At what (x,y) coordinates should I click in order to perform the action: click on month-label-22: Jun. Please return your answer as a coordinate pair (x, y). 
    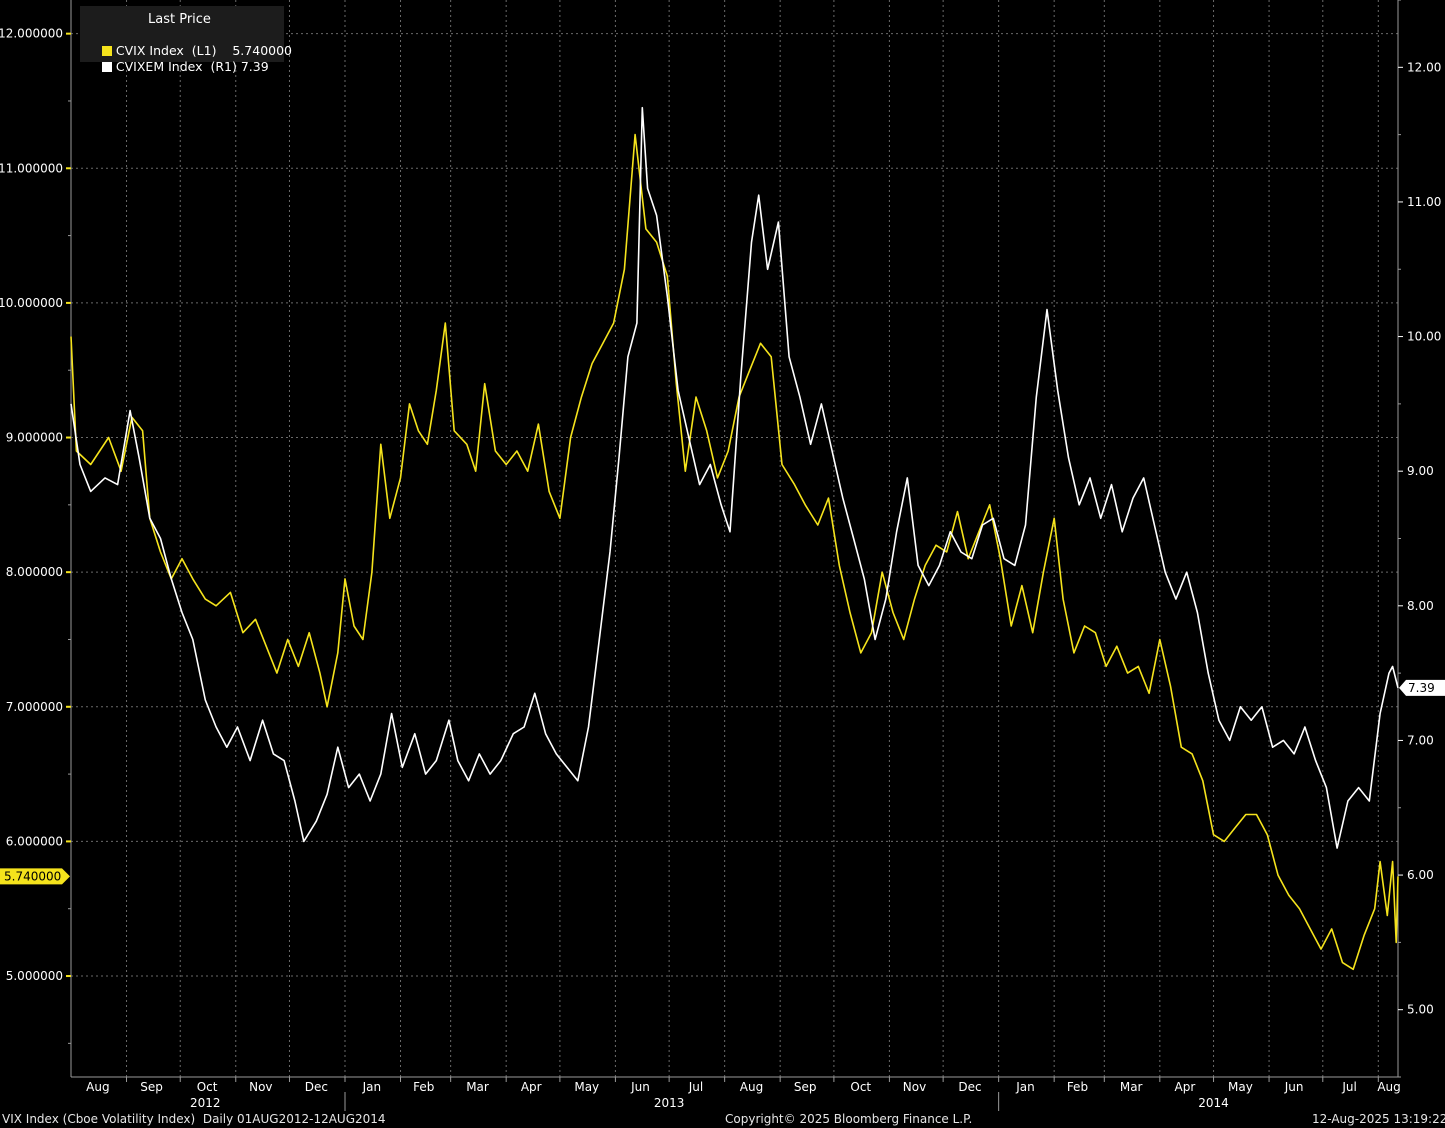
    Looking at the image, I should click on (1294, 1087).